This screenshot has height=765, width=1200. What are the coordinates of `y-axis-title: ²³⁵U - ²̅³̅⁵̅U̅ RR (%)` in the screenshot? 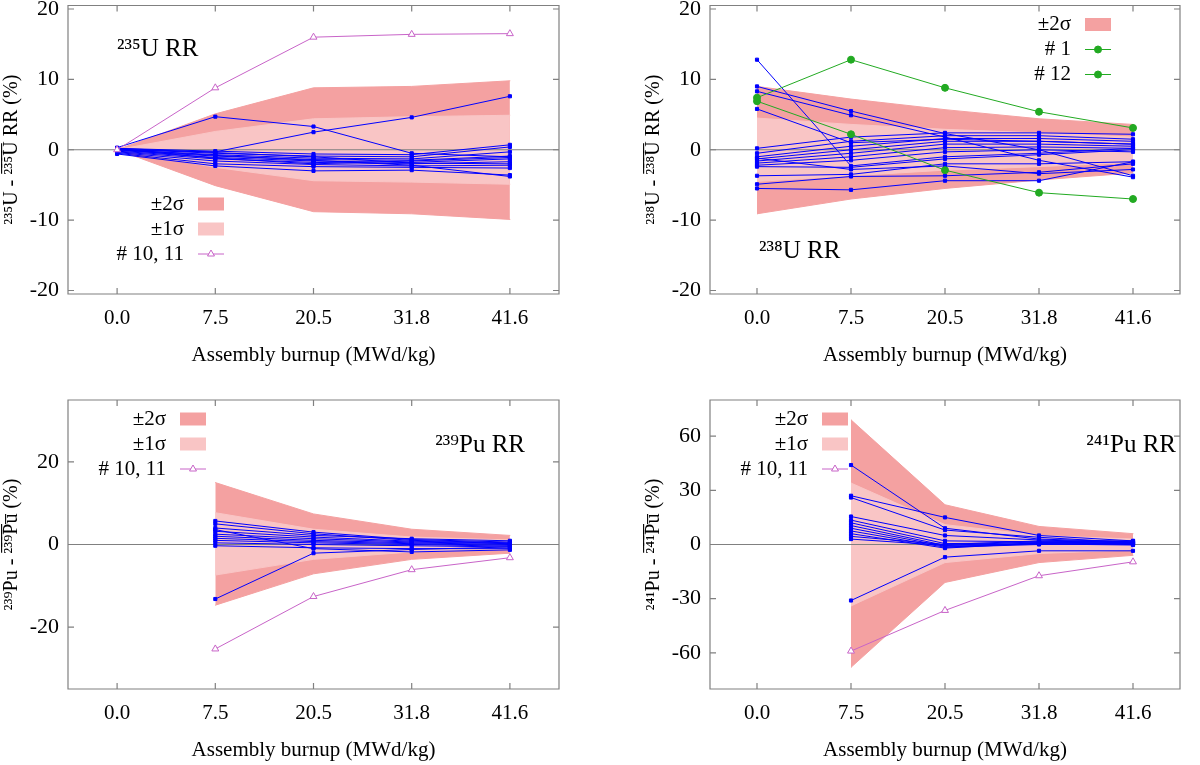 It's located at (11, 149).